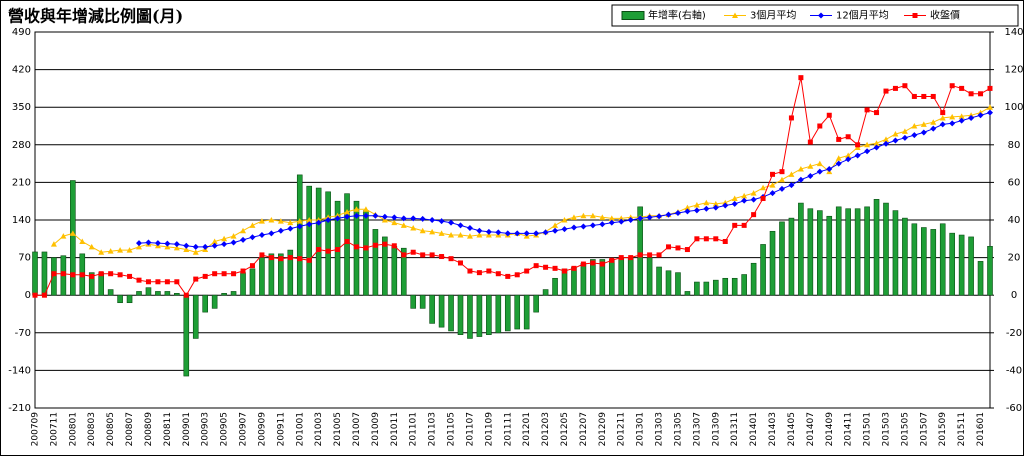 The image size is (1024, 460). Describe the element at coordinates (943, 429) in the screenshot. I see `x-tick-label: 201509` at that location.